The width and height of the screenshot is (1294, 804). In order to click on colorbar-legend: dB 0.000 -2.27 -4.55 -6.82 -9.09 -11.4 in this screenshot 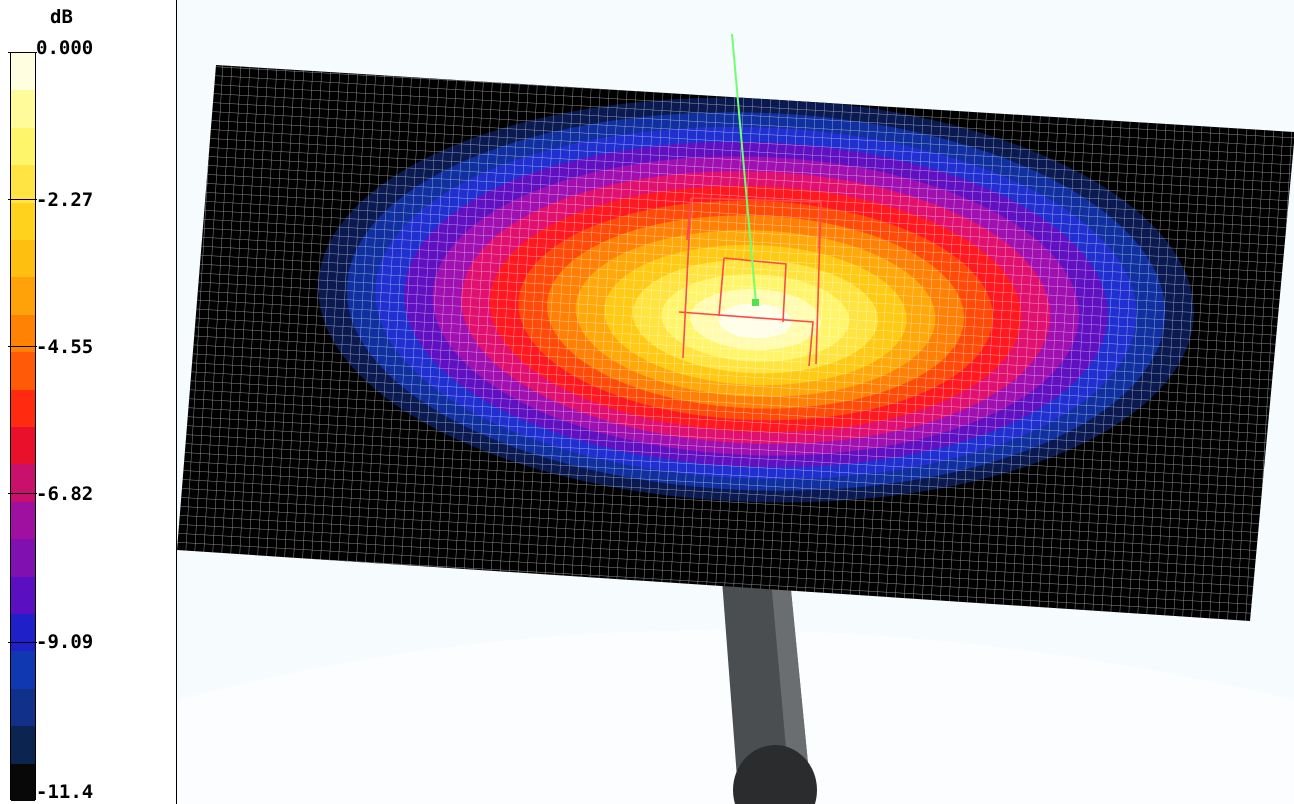, I will do `click(88, 402)`.